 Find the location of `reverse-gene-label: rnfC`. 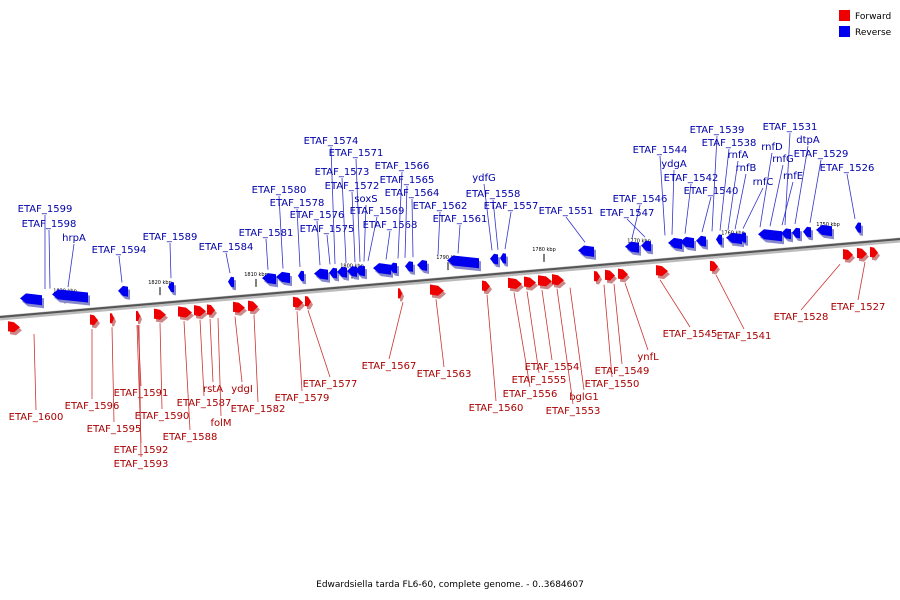

reverse-gene-label: rnfC is located at coordinates (763, 182).